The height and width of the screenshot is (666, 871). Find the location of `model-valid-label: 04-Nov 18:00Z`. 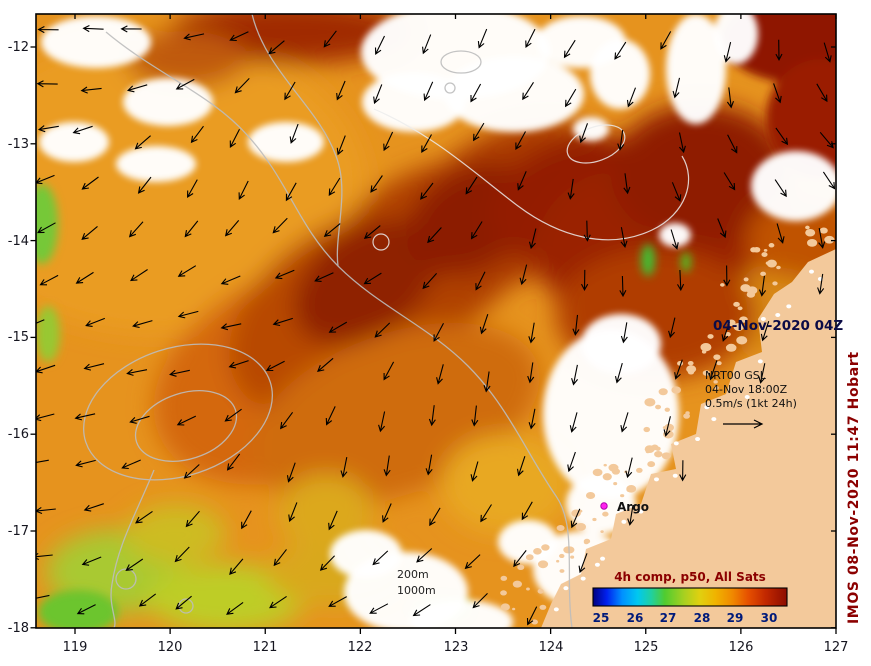

model-valid-label: 04-Nov 18:00Z is located at coordinates (746, 389).